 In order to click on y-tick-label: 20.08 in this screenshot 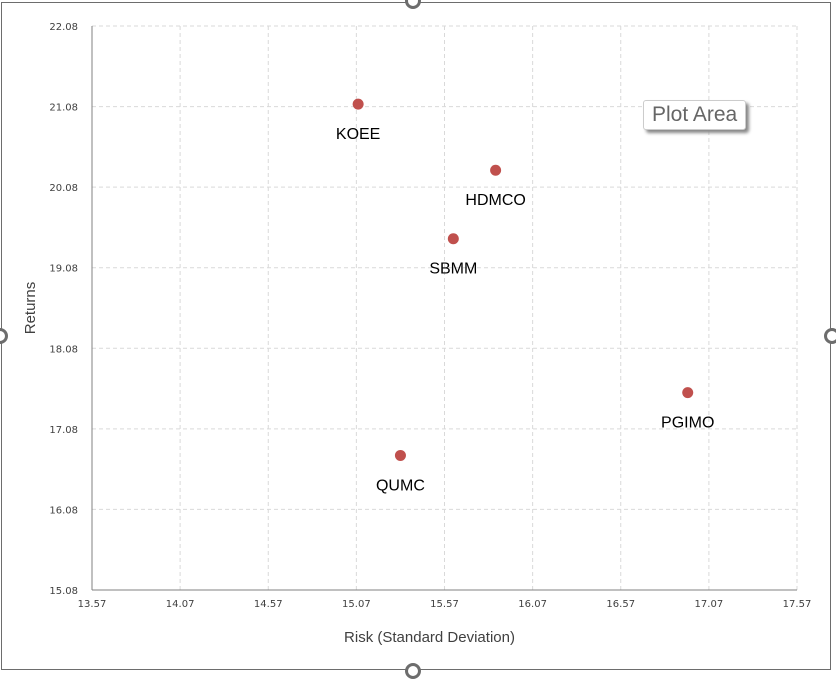, I will do `click(63, 188)`.